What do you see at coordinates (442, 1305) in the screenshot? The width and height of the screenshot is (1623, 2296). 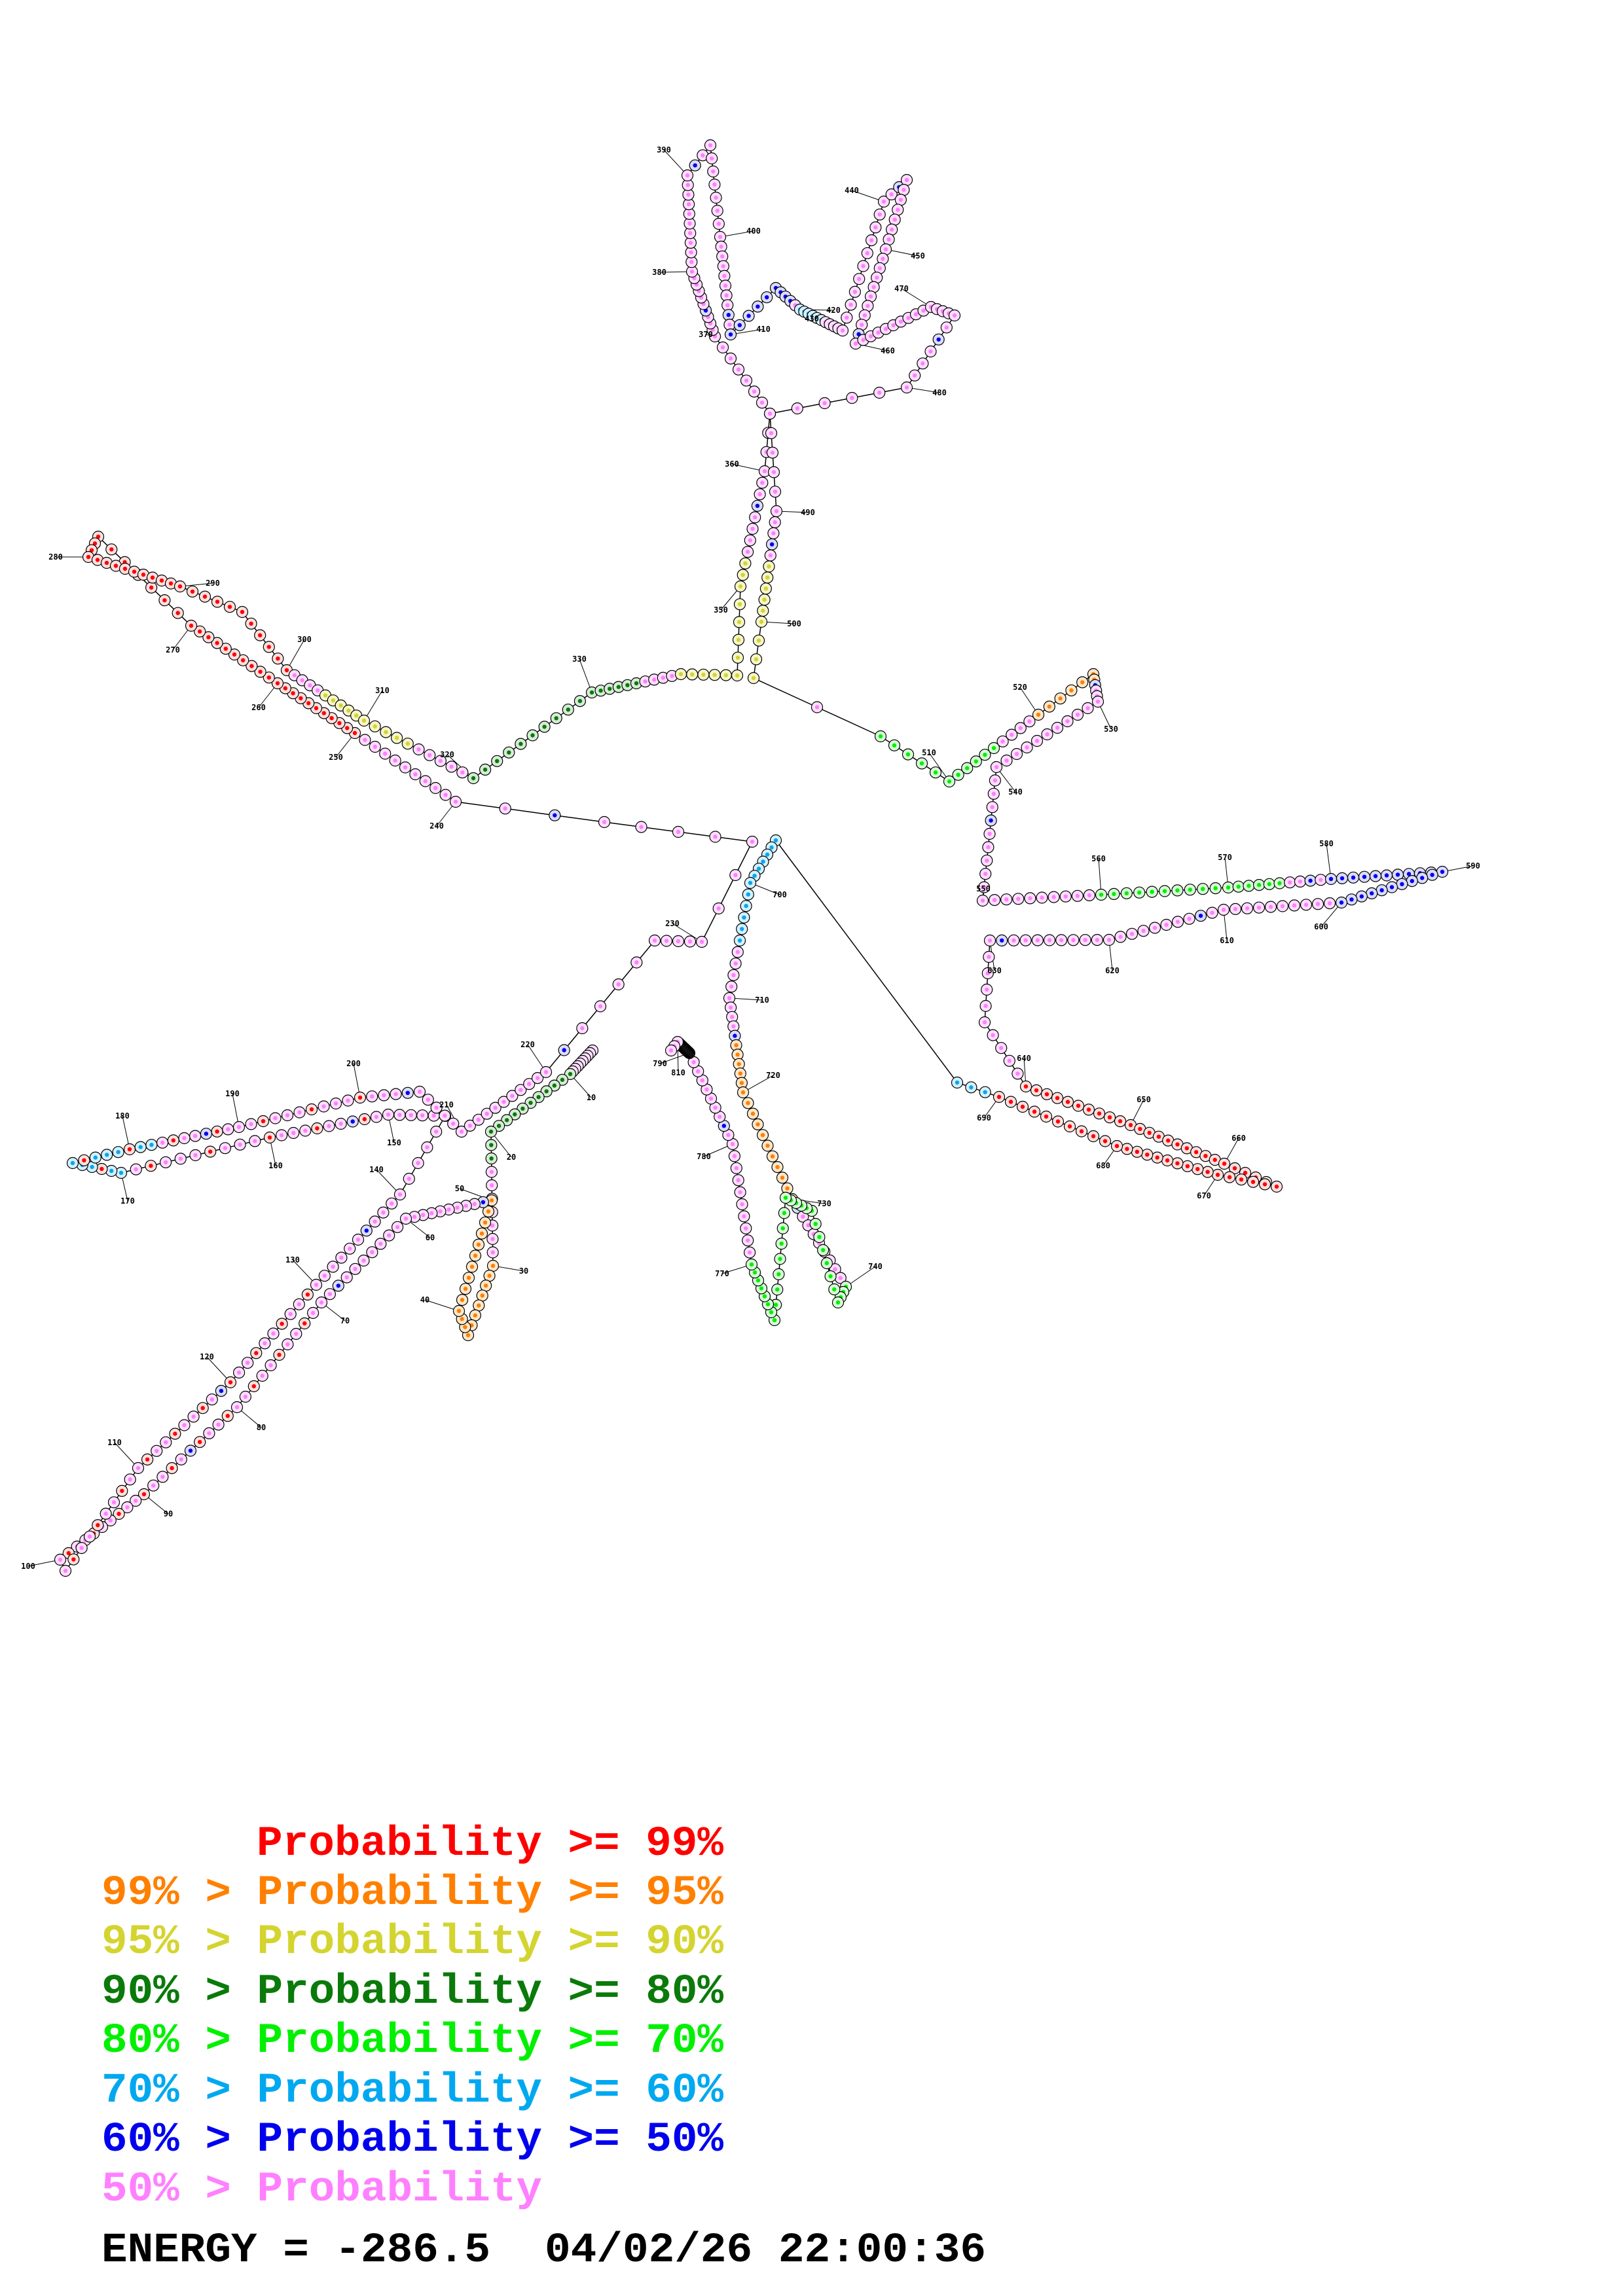 I see `position-label-tick` at bounding box center [442, 1305].